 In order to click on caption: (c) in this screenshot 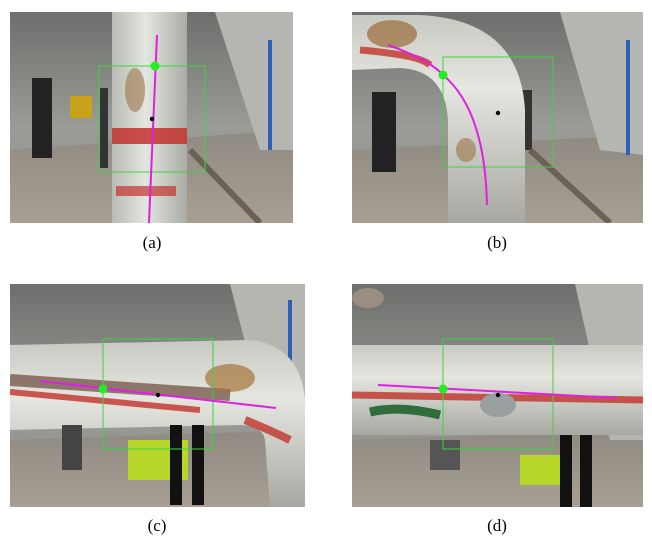, I will do `click(157, 525)`.